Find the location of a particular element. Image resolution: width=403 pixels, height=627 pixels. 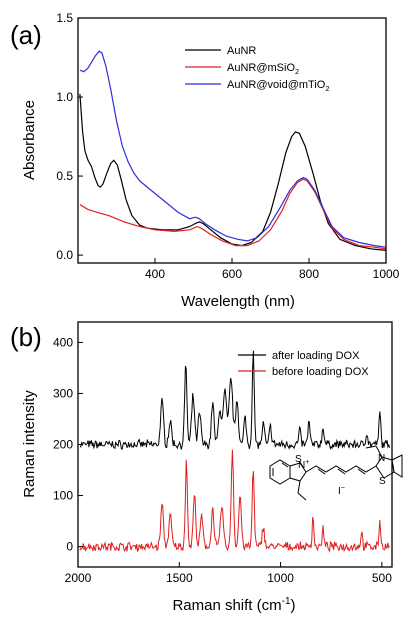

y-tick-label: 0 is located at coordinates (69, 547).